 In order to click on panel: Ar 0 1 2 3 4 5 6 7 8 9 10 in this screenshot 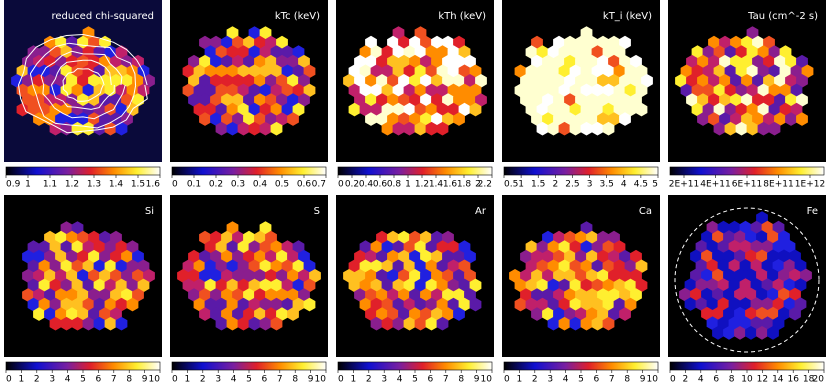, I will do `click(415, 290)`.